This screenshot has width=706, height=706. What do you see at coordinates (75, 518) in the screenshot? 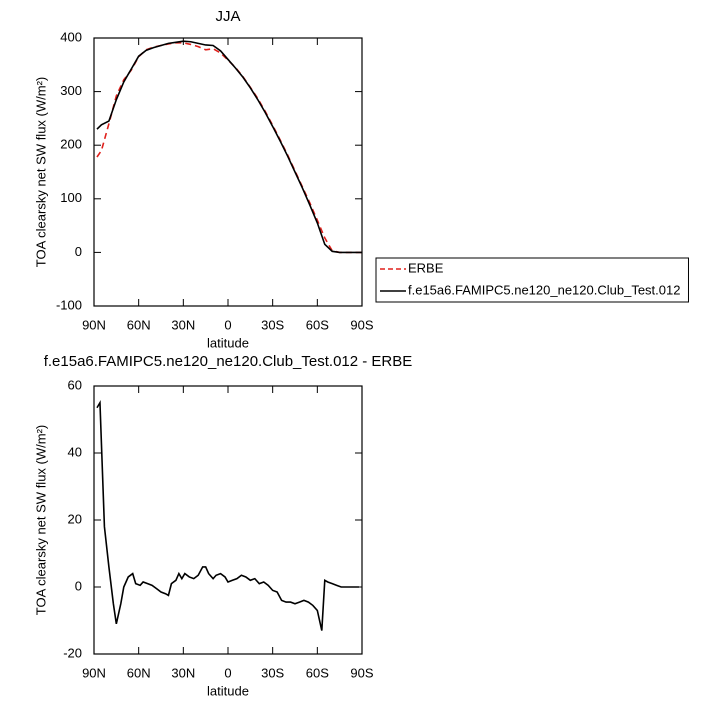
I see `y-tick-label: 20` at bounding box center [75, 518].